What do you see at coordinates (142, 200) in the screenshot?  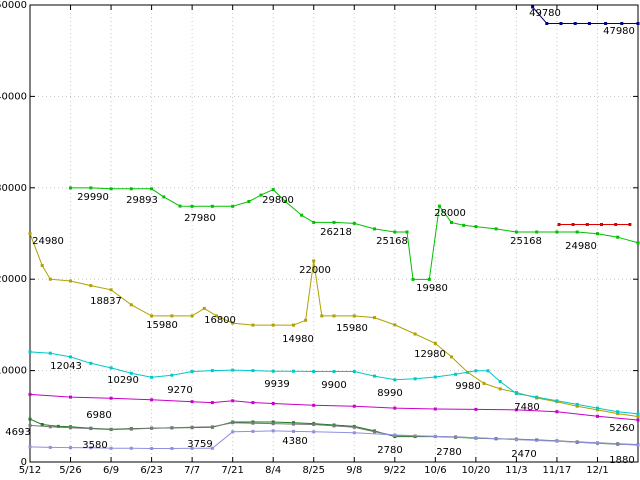 I see `value-label: 29893` at bounding box center [142, 200].